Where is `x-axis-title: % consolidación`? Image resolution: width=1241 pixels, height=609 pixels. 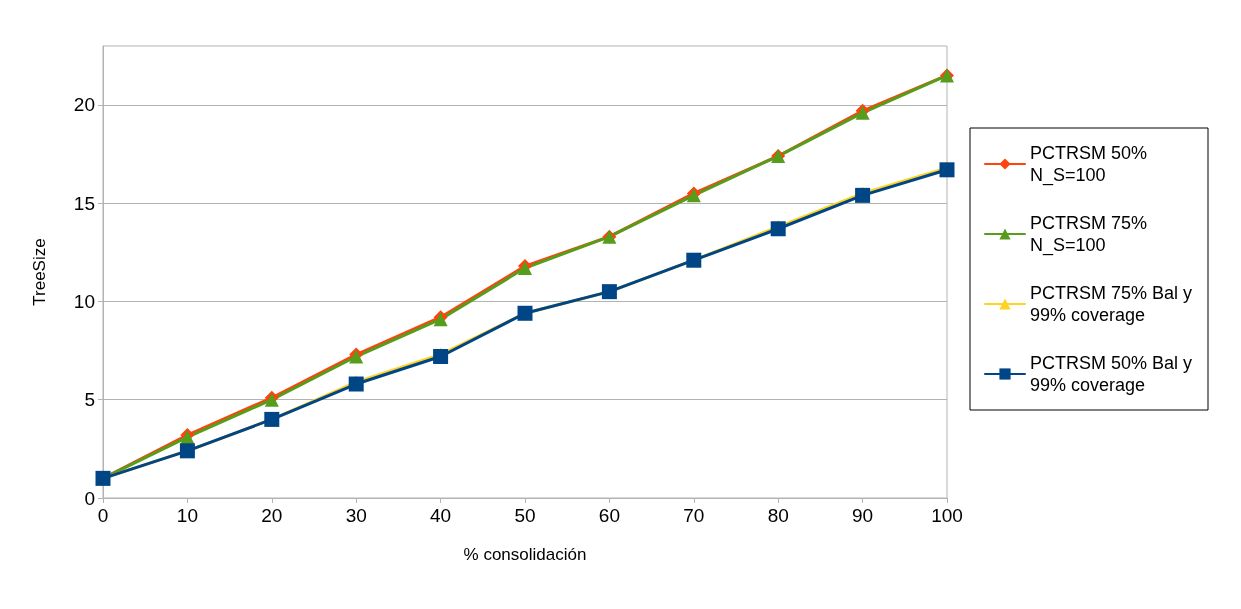 x-axis-title: % consolidación is located at coordinates (525, 554).